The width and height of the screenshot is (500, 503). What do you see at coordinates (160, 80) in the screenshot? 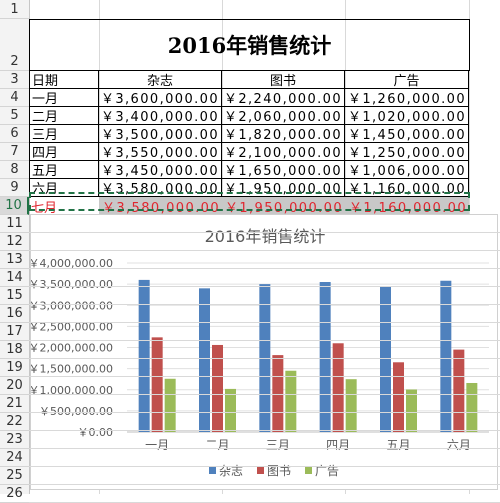
I see `header-cell-magazine: 杂志` at bounding box center [160, 80].